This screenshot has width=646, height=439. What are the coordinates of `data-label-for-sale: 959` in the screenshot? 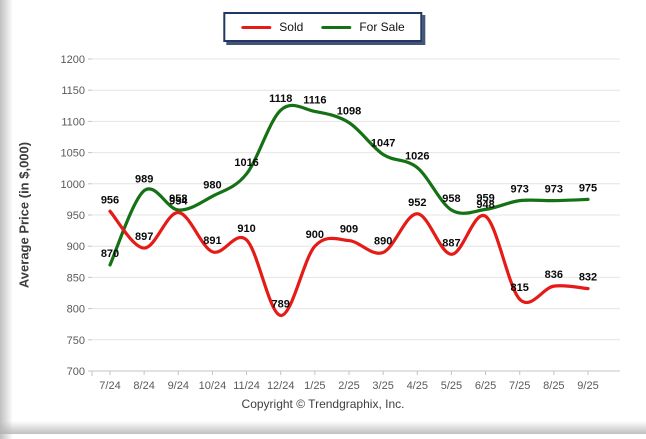 It's located at (485, 198).